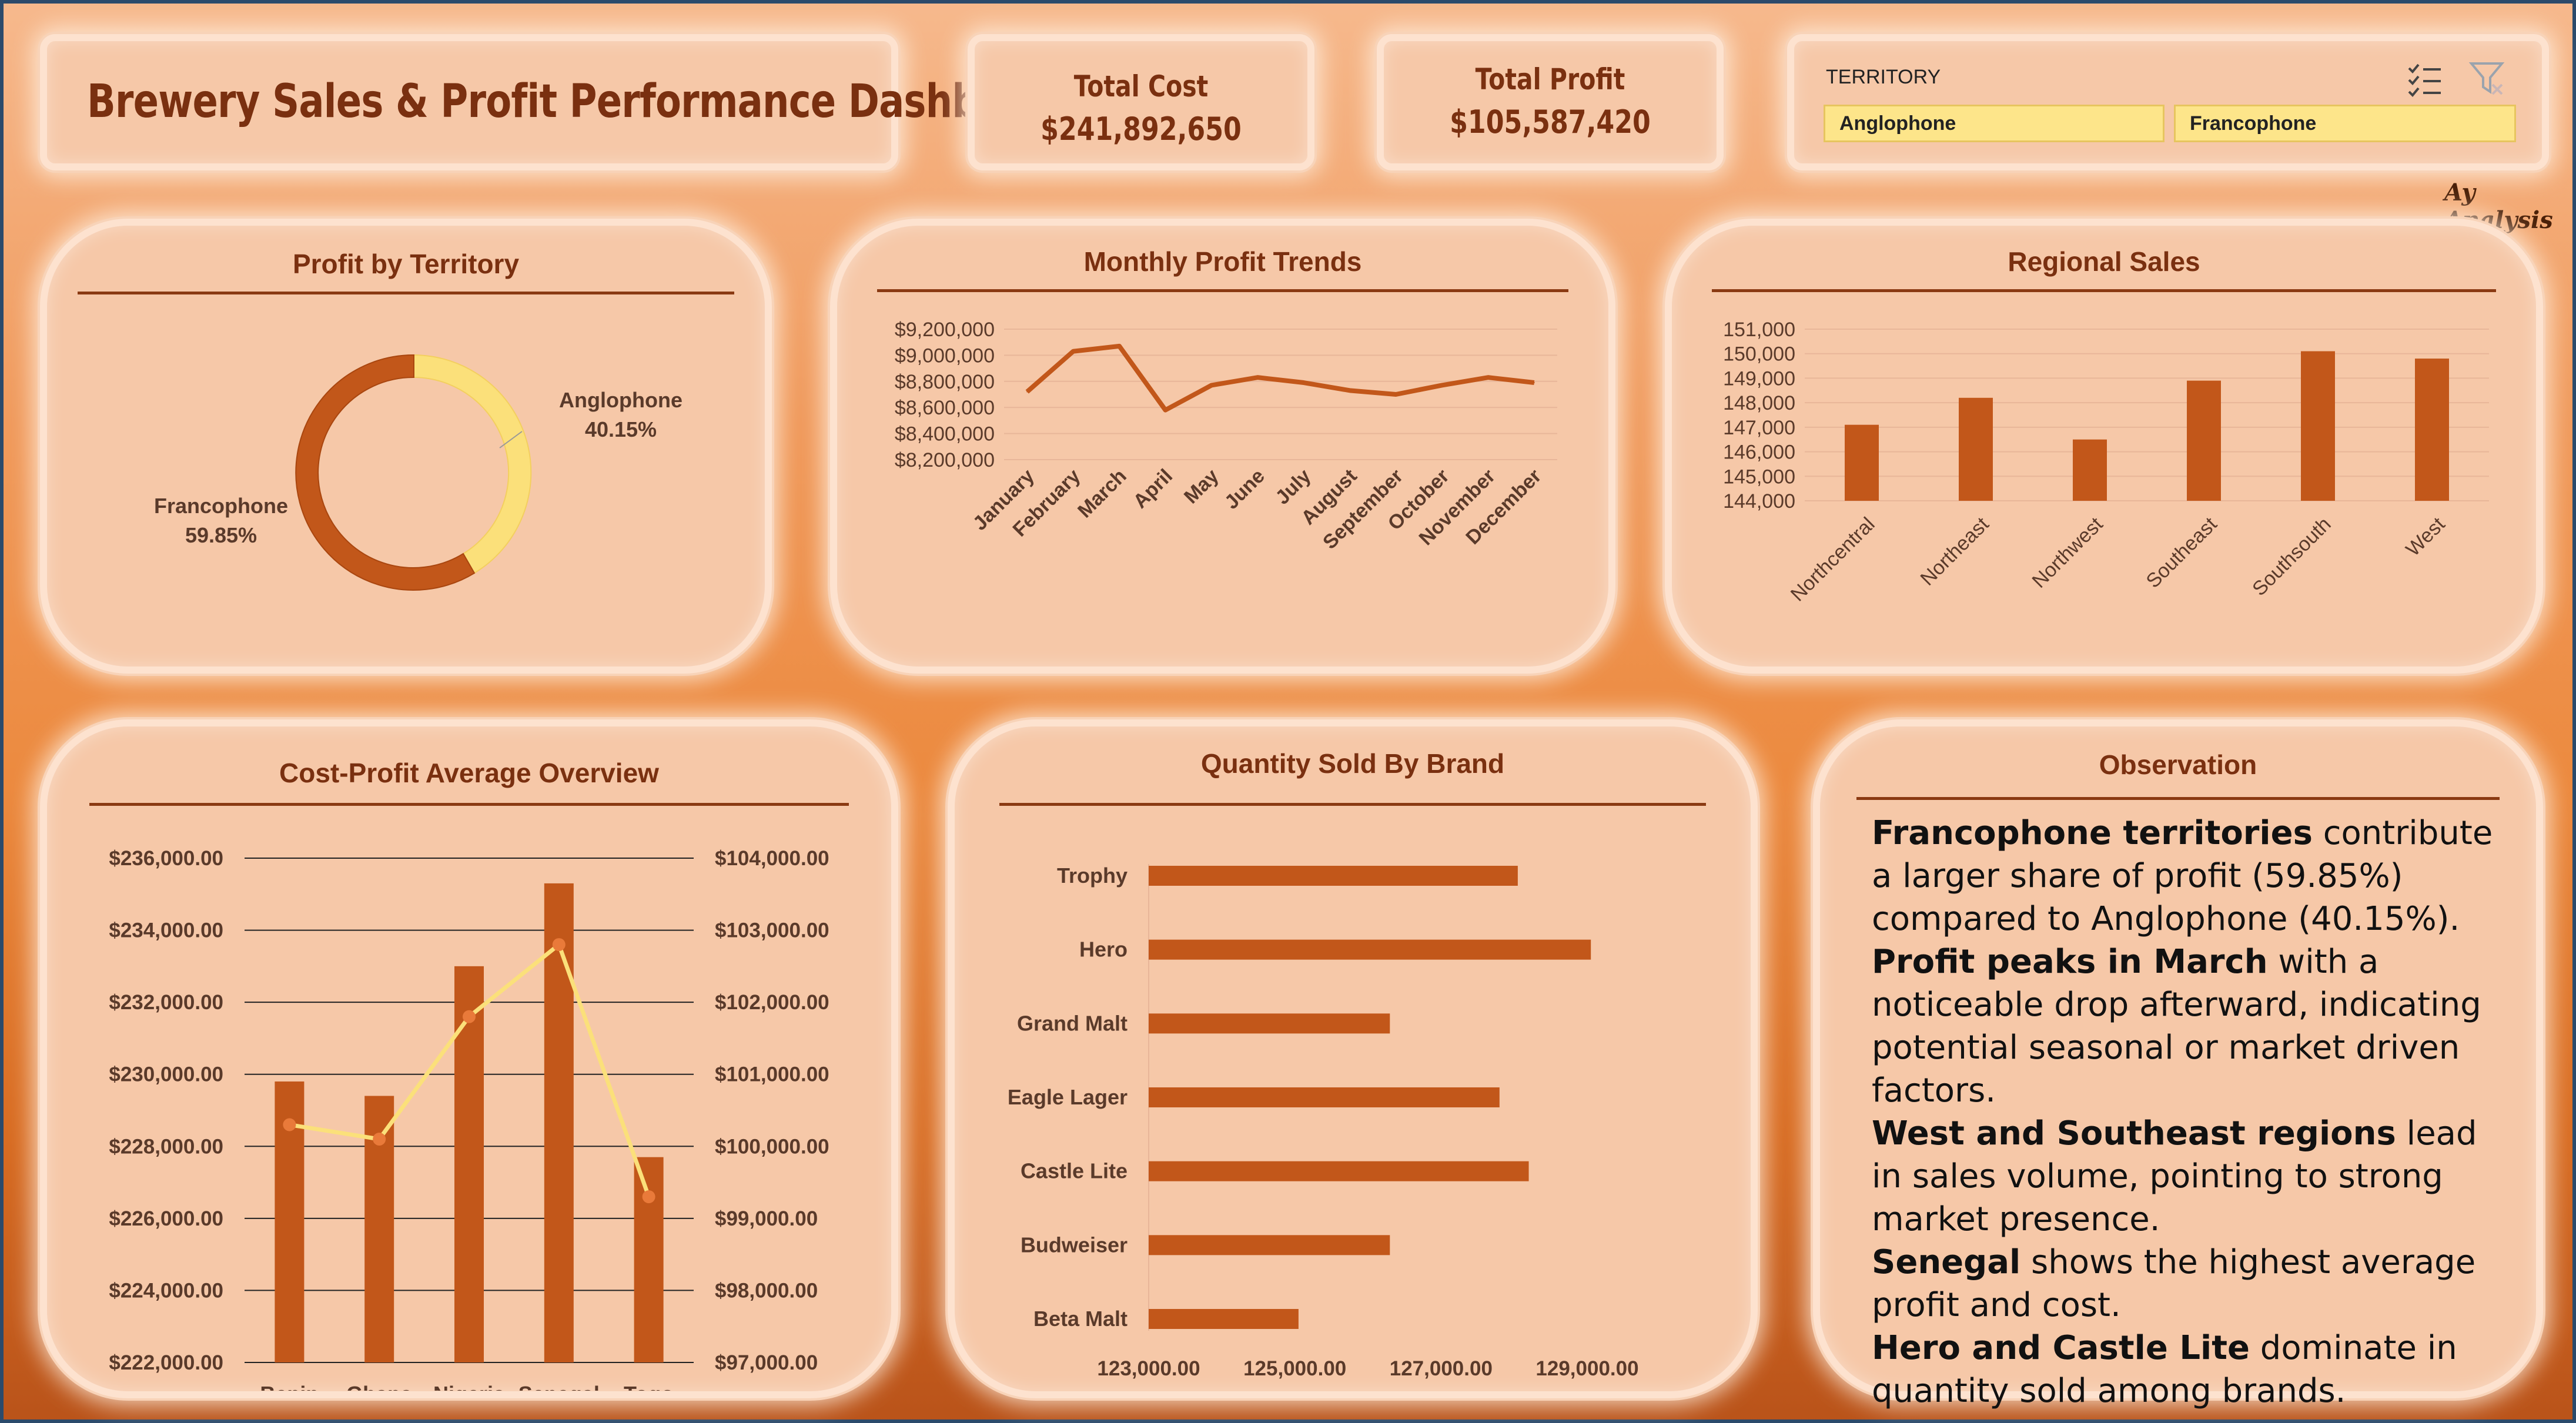 The width and height of the screenshot is (2576, 1423). What do you see at coordinates (945, 382) in the screenshot?
I see `y-tick-label: $8,800,000` at bounding box center [945, 382].